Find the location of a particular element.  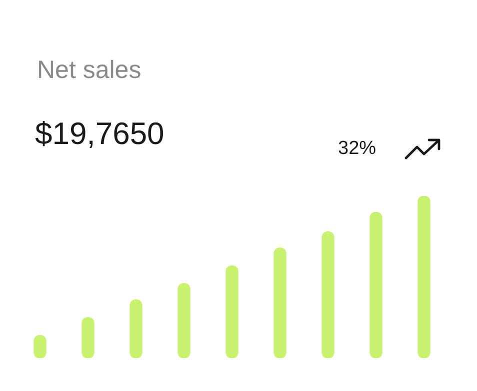

text: 32% is located at coordinates (357, 149).